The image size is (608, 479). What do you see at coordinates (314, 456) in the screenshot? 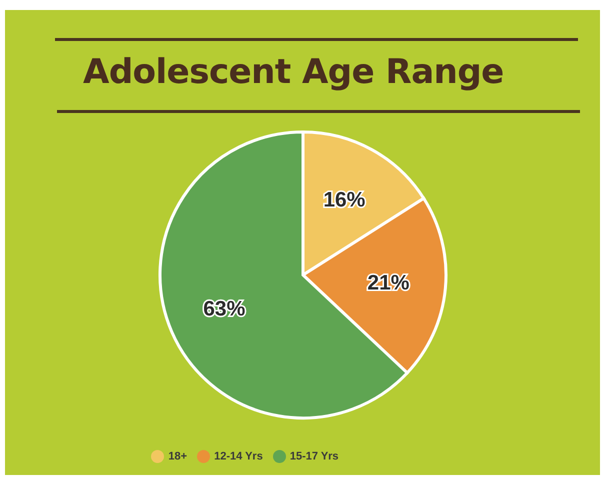
I see `legend-label: 15-17 Yrs` at bounding box center [314, 456].